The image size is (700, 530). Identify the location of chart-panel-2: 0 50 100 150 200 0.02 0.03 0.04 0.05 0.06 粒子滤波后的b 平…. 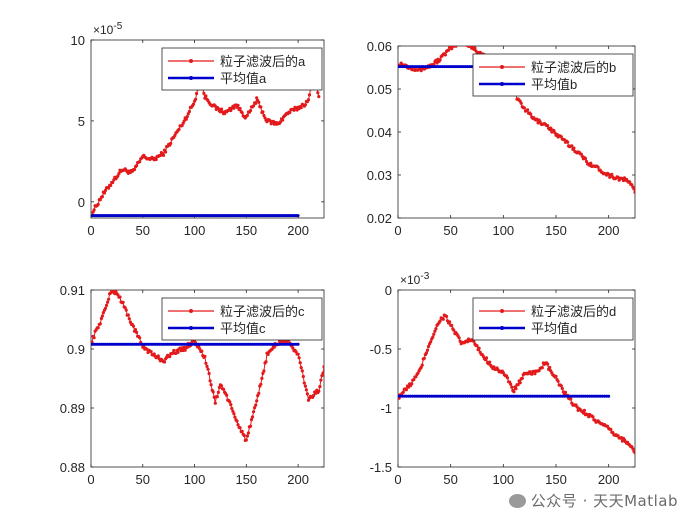
(501, 138).